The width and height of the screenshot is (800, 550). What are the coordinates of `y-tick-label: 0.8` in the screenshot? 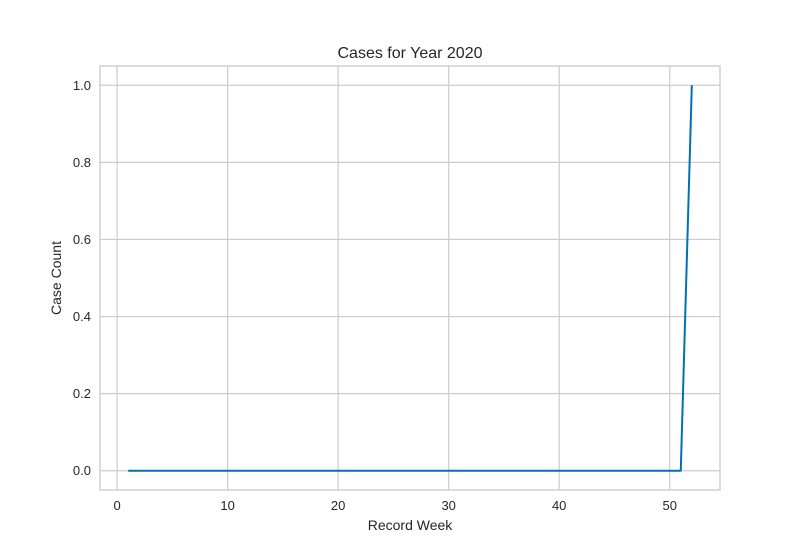 It's located at (82, 162).